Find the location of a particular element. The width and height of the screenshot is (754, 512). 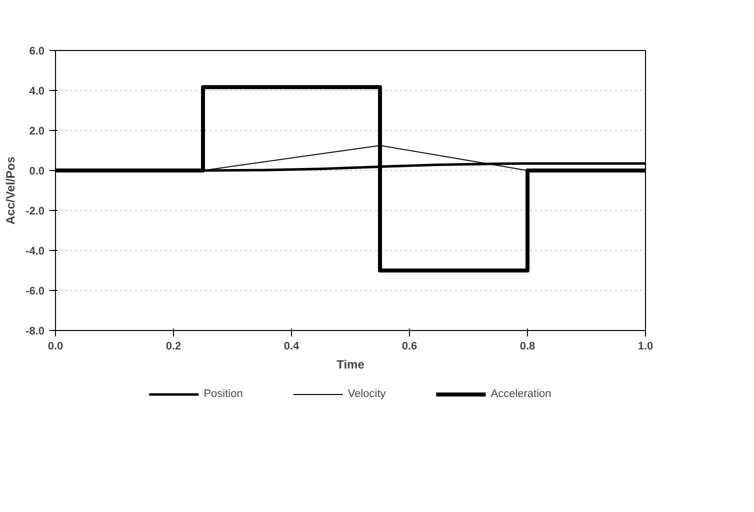

y-tick-label: 2.0 is located at coordinates (37, 132).